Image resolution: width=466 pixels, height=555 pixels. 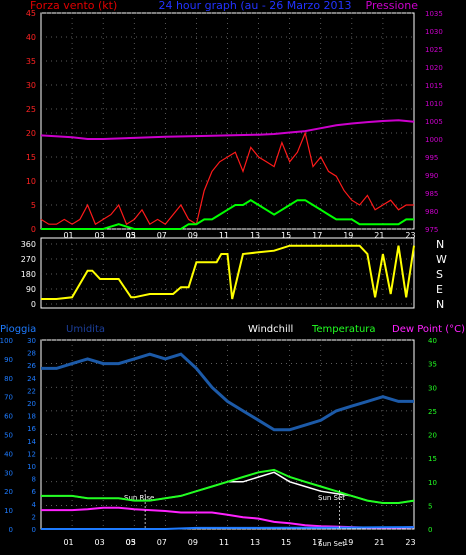 I want to click on temp-y-tick: 35, so click(x=432, y=365).